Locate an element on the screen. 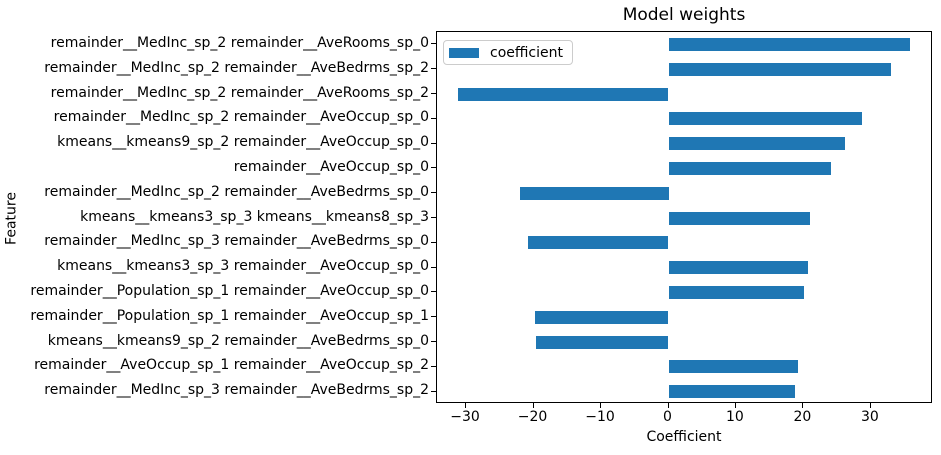  legend: coefficient is located at coordinates (508, 52).